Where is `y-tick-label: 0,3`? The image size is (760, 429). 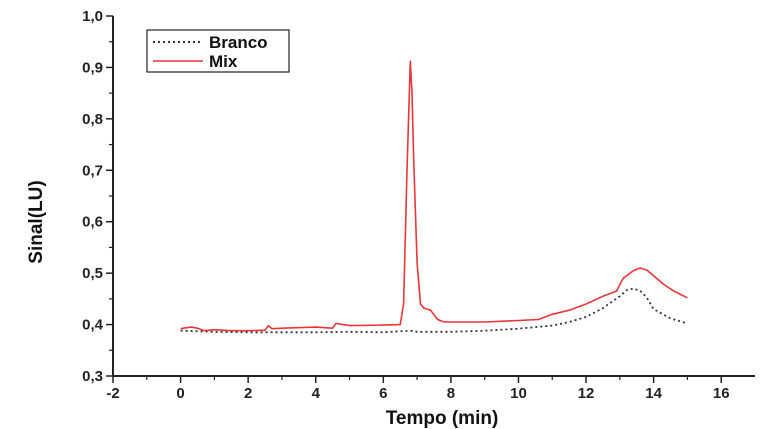 y-tick-label: 0,3 is located at coordinates (92, 376).